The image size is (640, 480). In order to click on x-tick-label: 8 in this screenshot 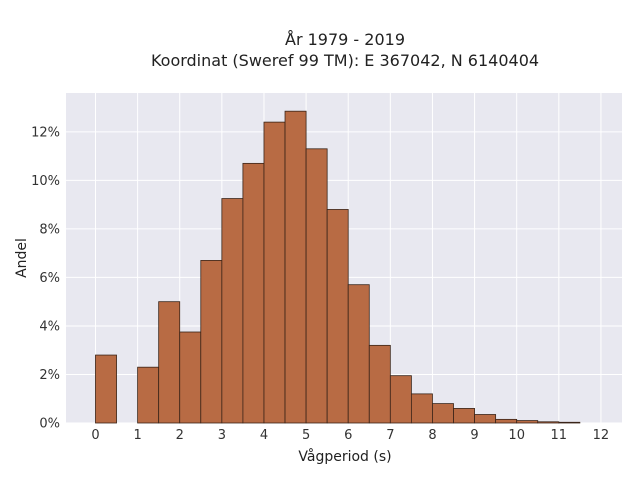, I will do `click(432, 435)`.